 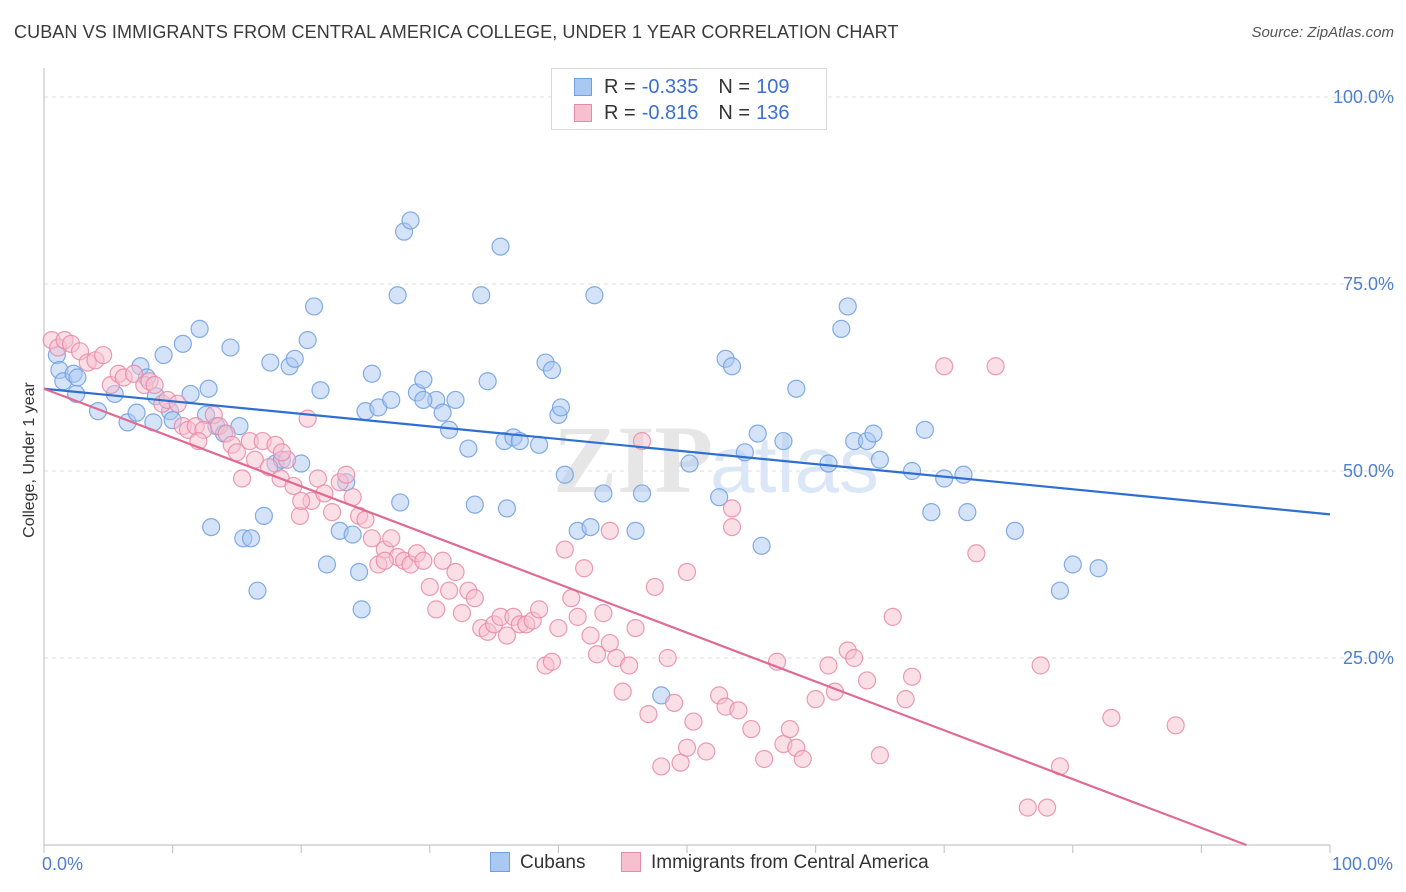 What do you see at coordinates (773, 113) in the screenshot?
I see `n-value-immigrants: 136` at bounding box center [773, 113].